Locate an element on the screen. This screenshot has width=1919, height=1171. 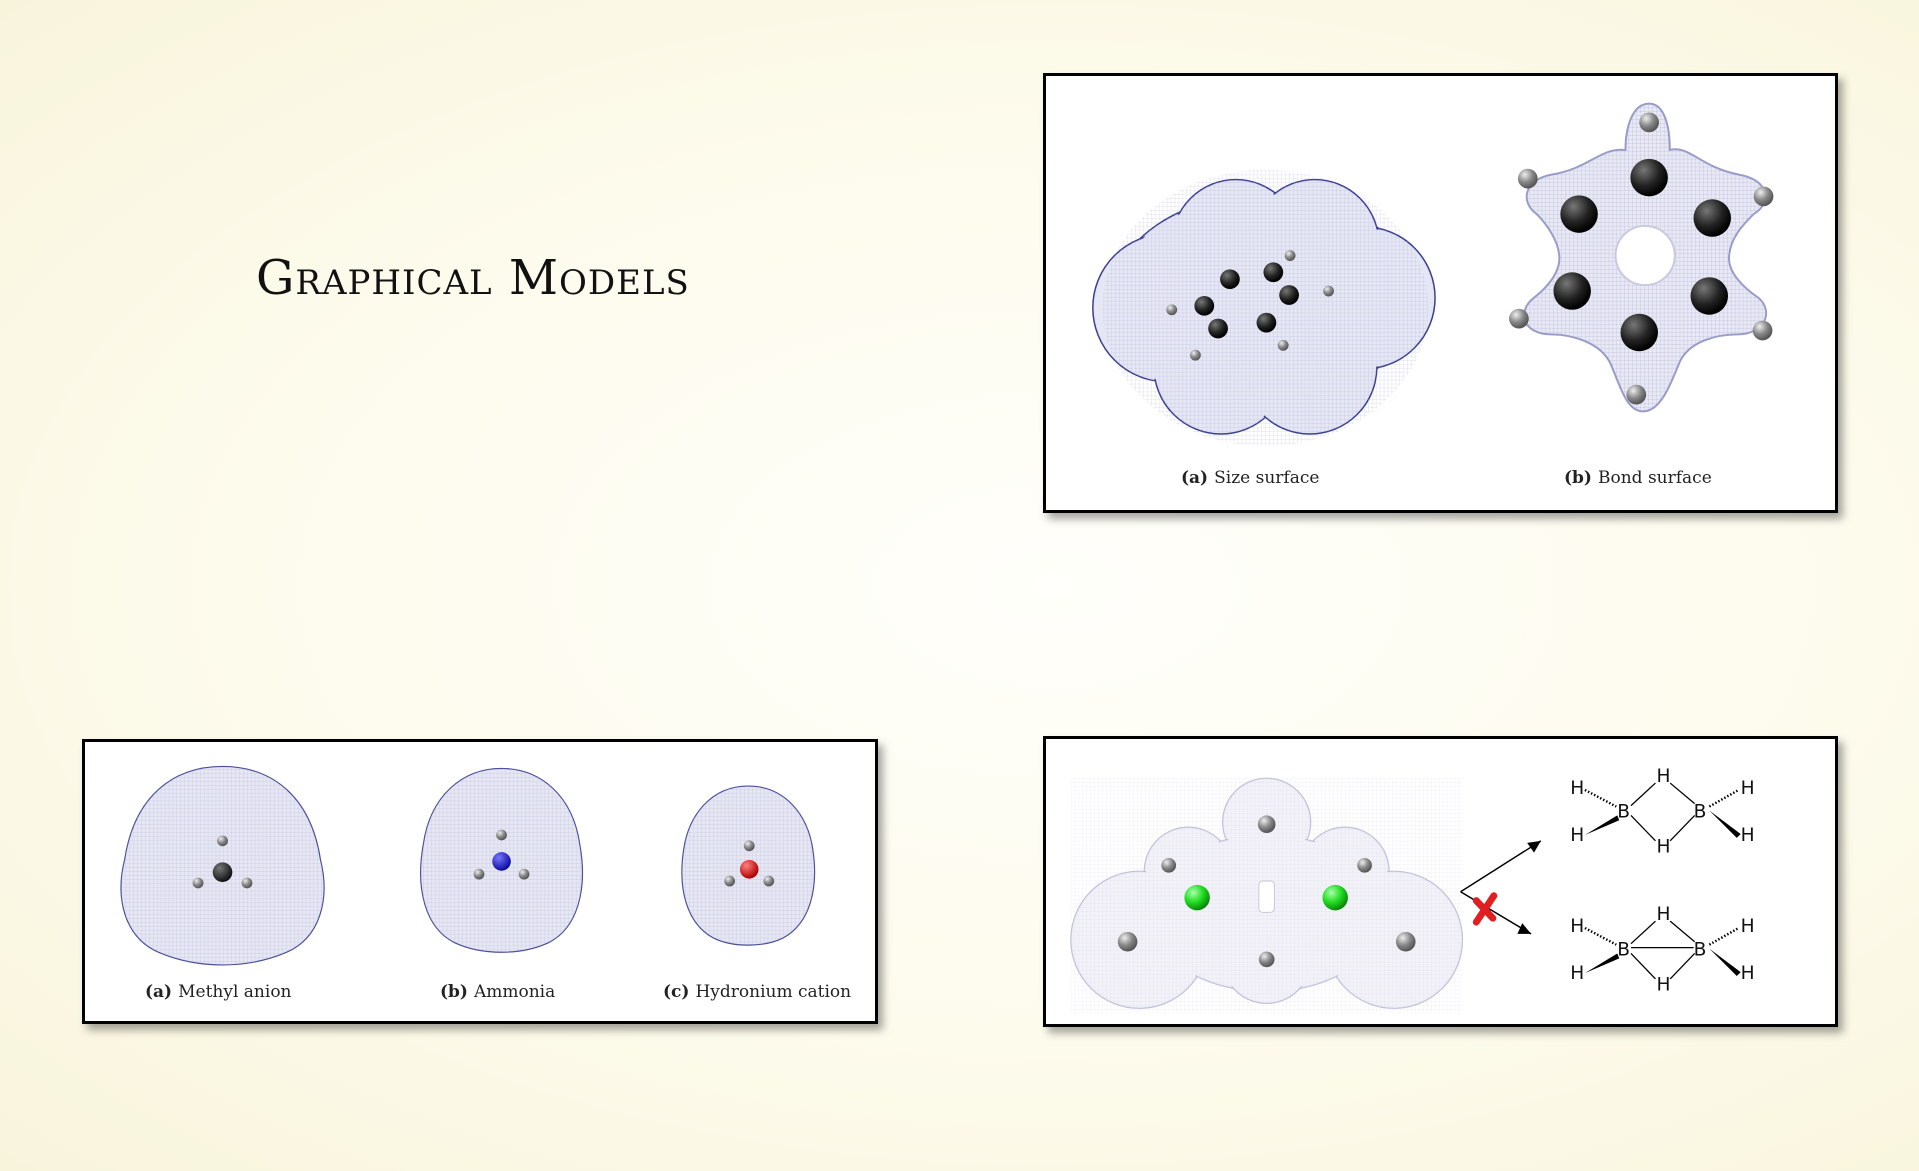
caption-bond-surface: (b) Bond surface is located at coordinates (1638, 478).